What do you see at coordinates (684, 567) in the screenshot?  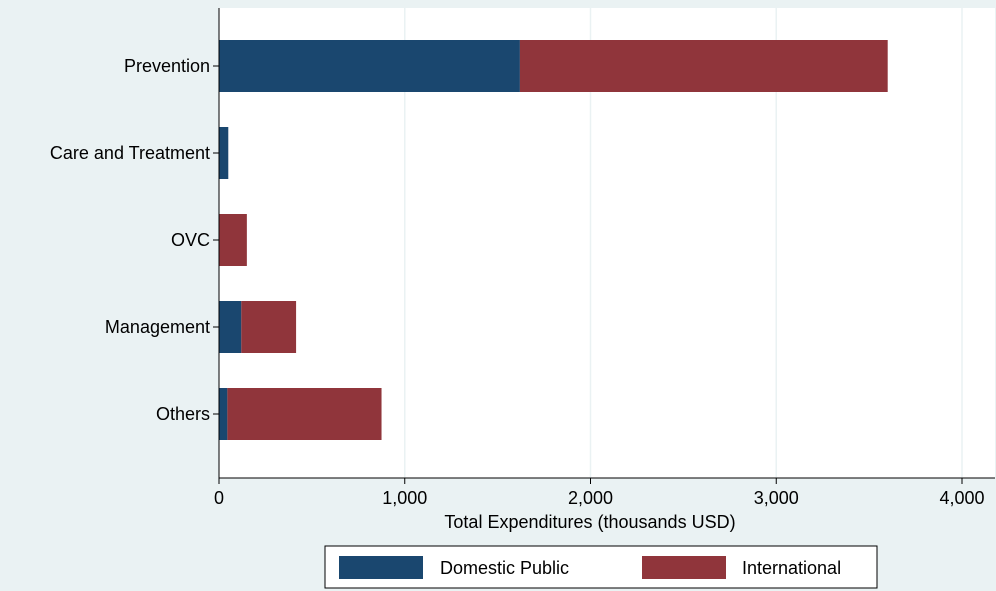 I see `legend-swatch-international` at bounding box center [684, 567].